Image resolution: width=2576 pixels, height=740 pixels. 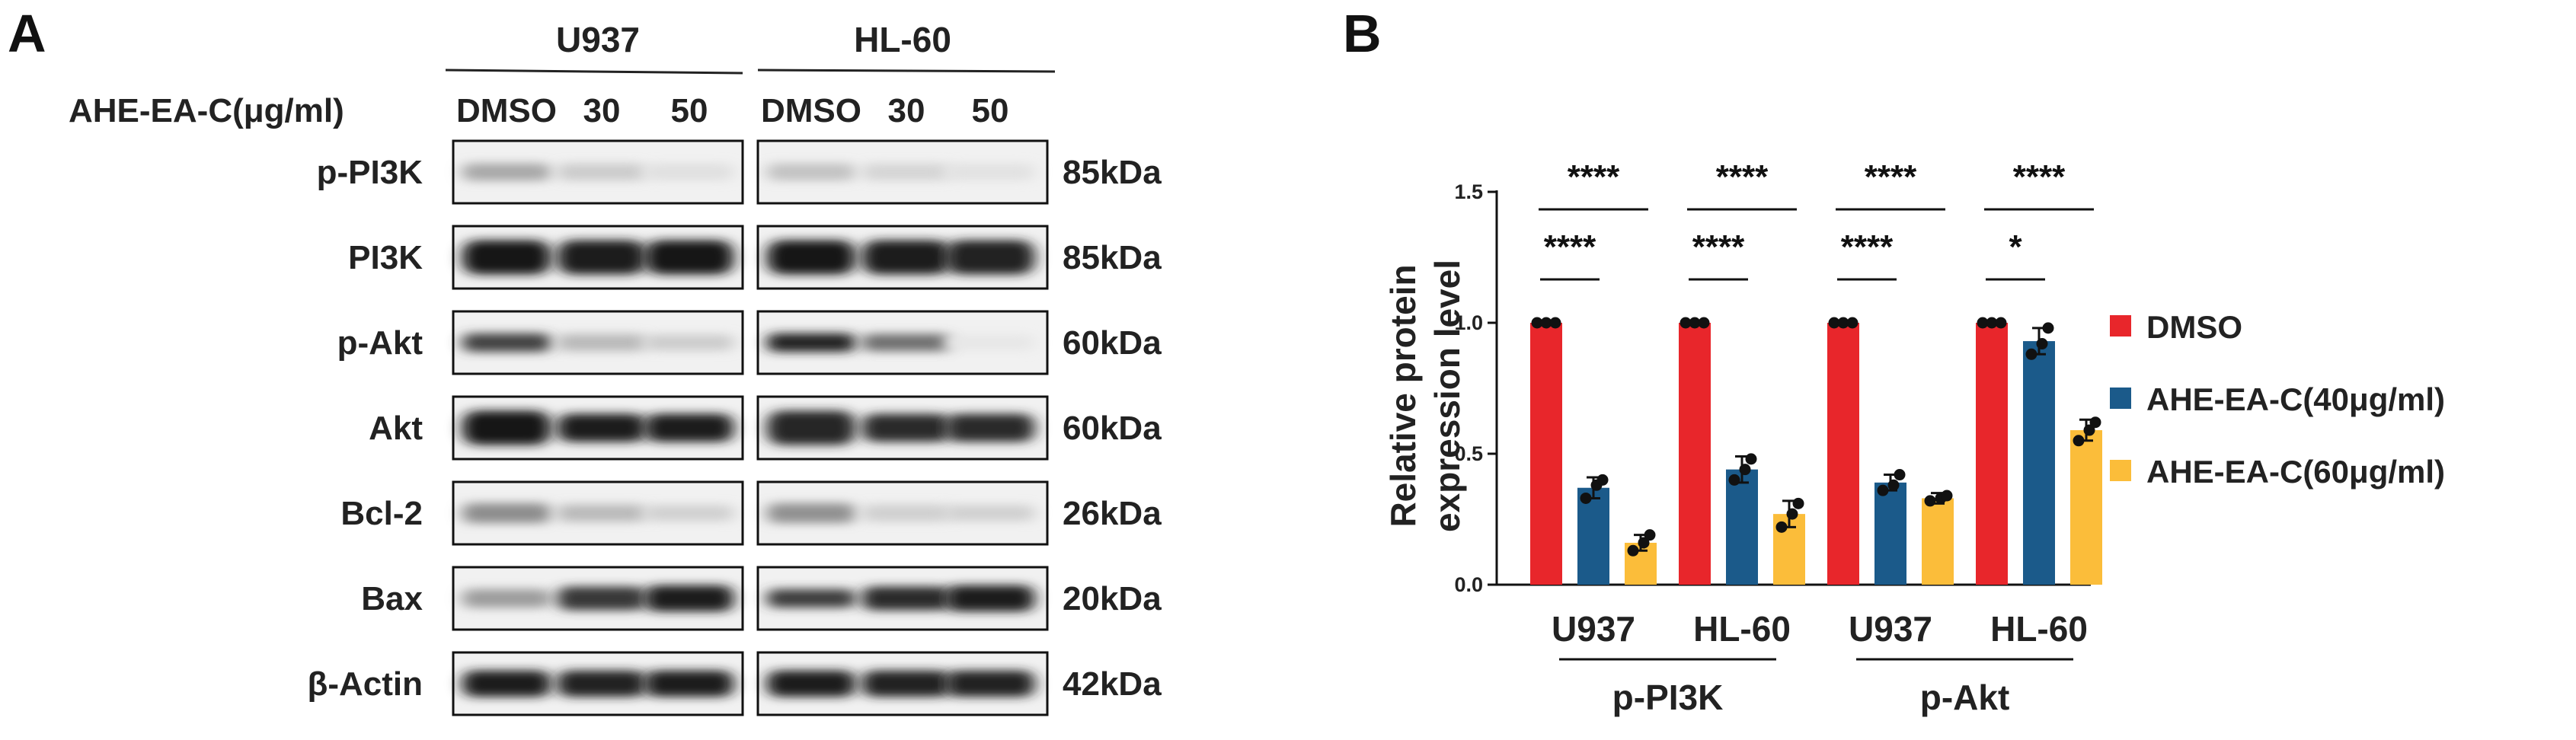 I want to click on panel-a-letter: A, so click(x=27, y=33).